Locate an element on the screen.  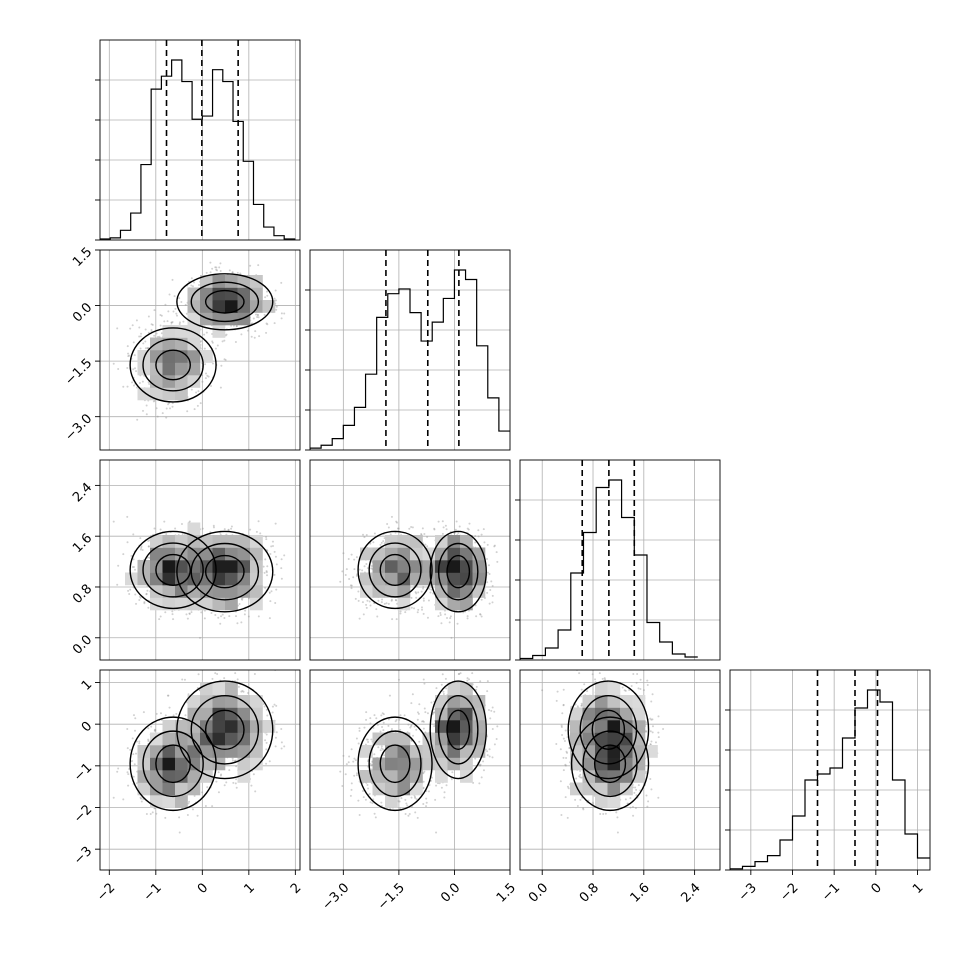
y-tick-label: −1.5 is located at coordinates (78, 372).